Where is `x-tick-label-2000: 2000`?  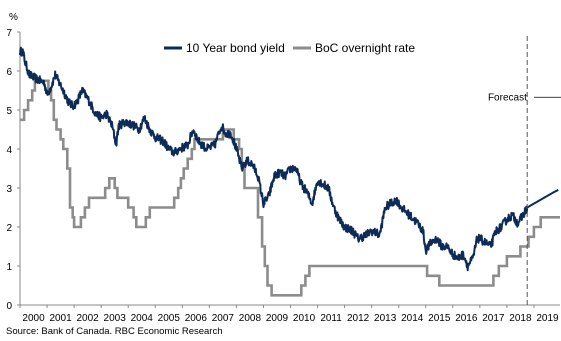 x-tick-label-2000: 2000 is located at coordinates (33, 318).